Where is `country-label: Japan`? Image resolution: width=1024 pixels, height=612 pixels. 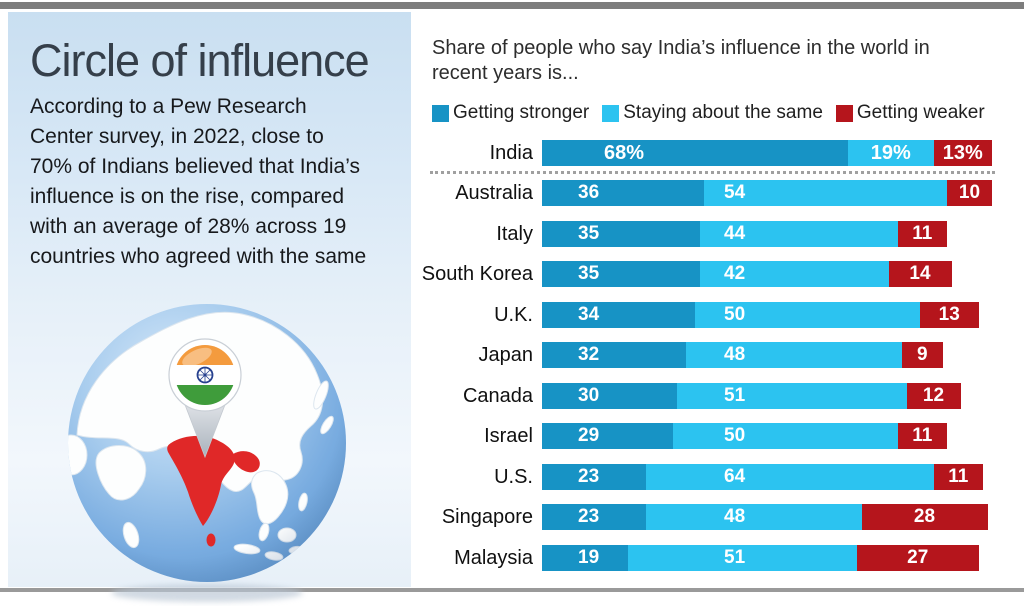 country-label: Japan is located at coordinates (506, 355).